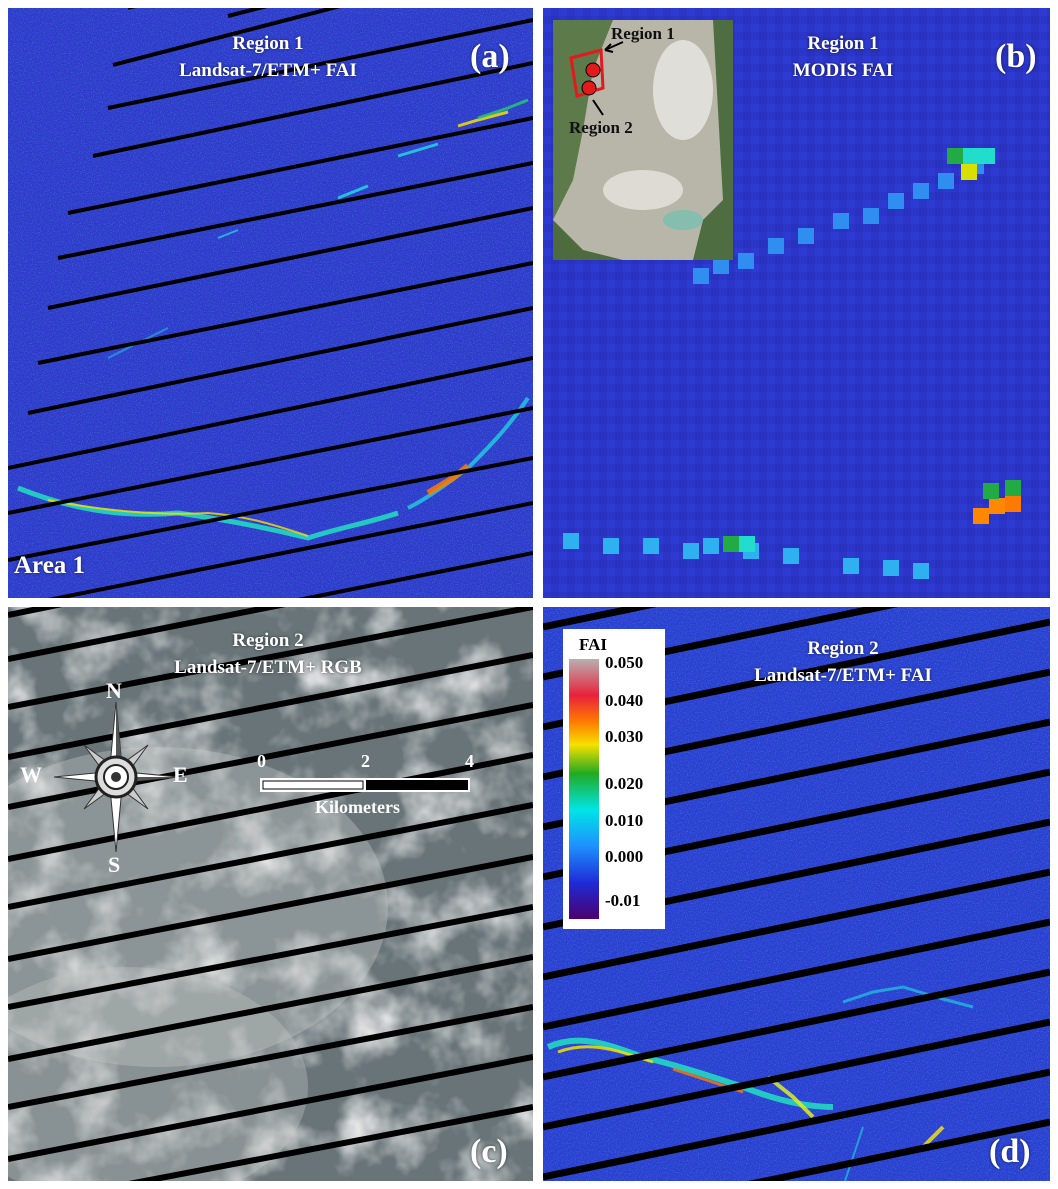  What do you see at coordinates (489, 1151) in the screenshot?
I see `panel-c-letter: (c)` at bounding box center [489, 1151].